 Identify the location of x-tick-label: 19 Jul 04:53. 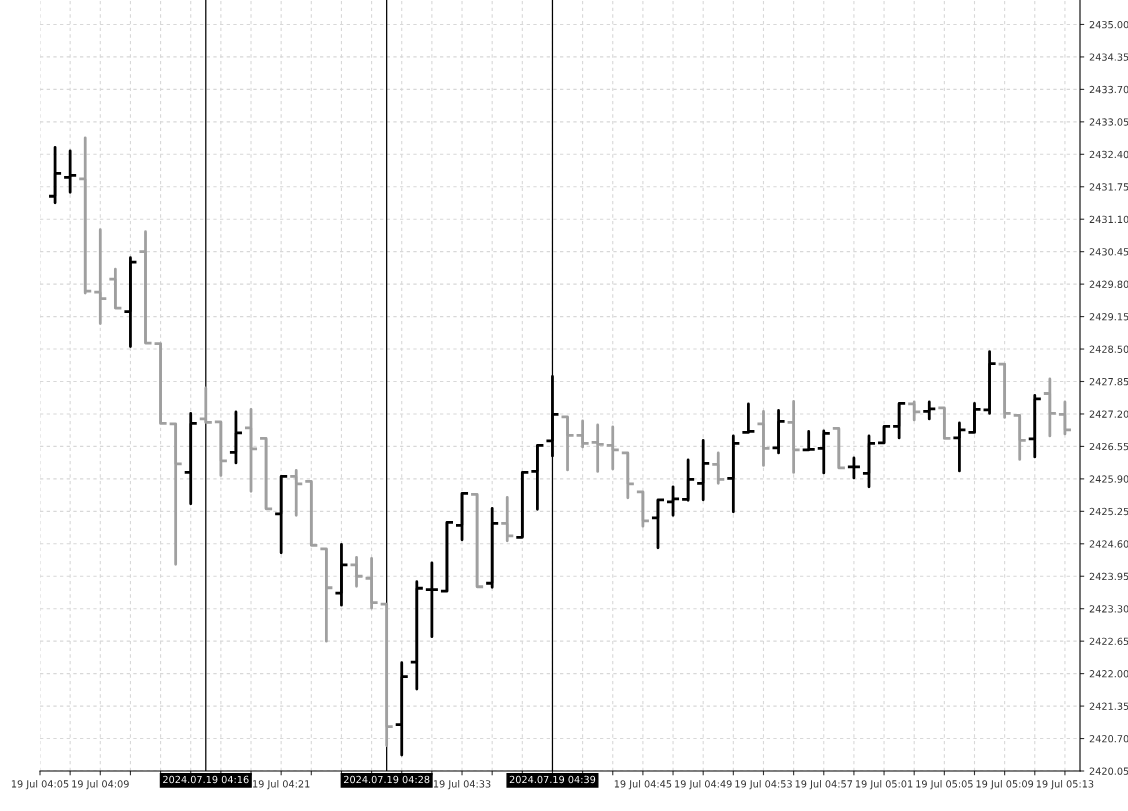
(763, 785).